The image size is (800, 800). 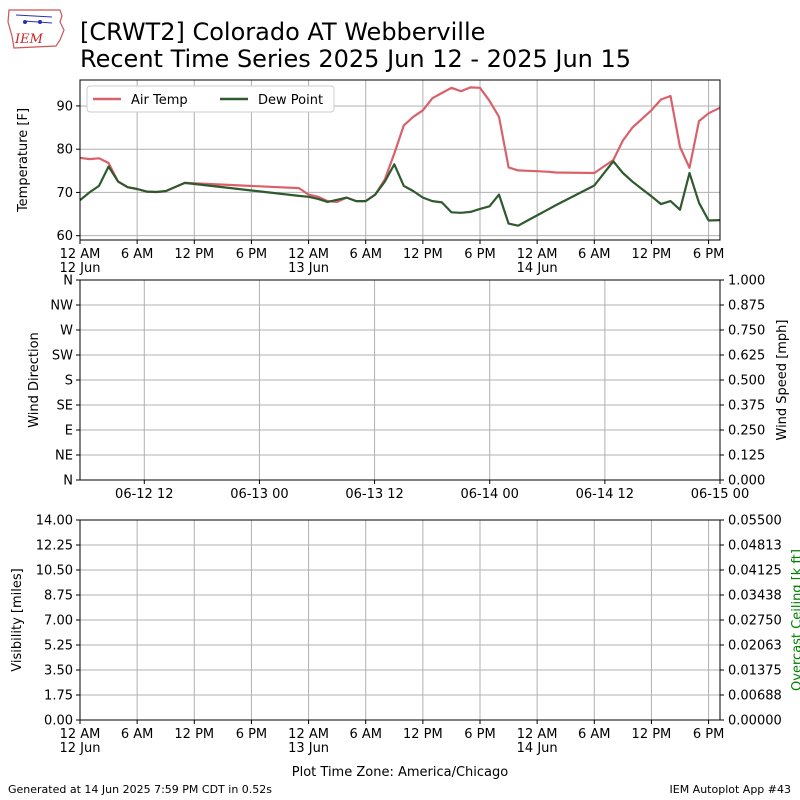 I want to click on temperature-ylabel: Temperature [F], so click(x=23, y=160).